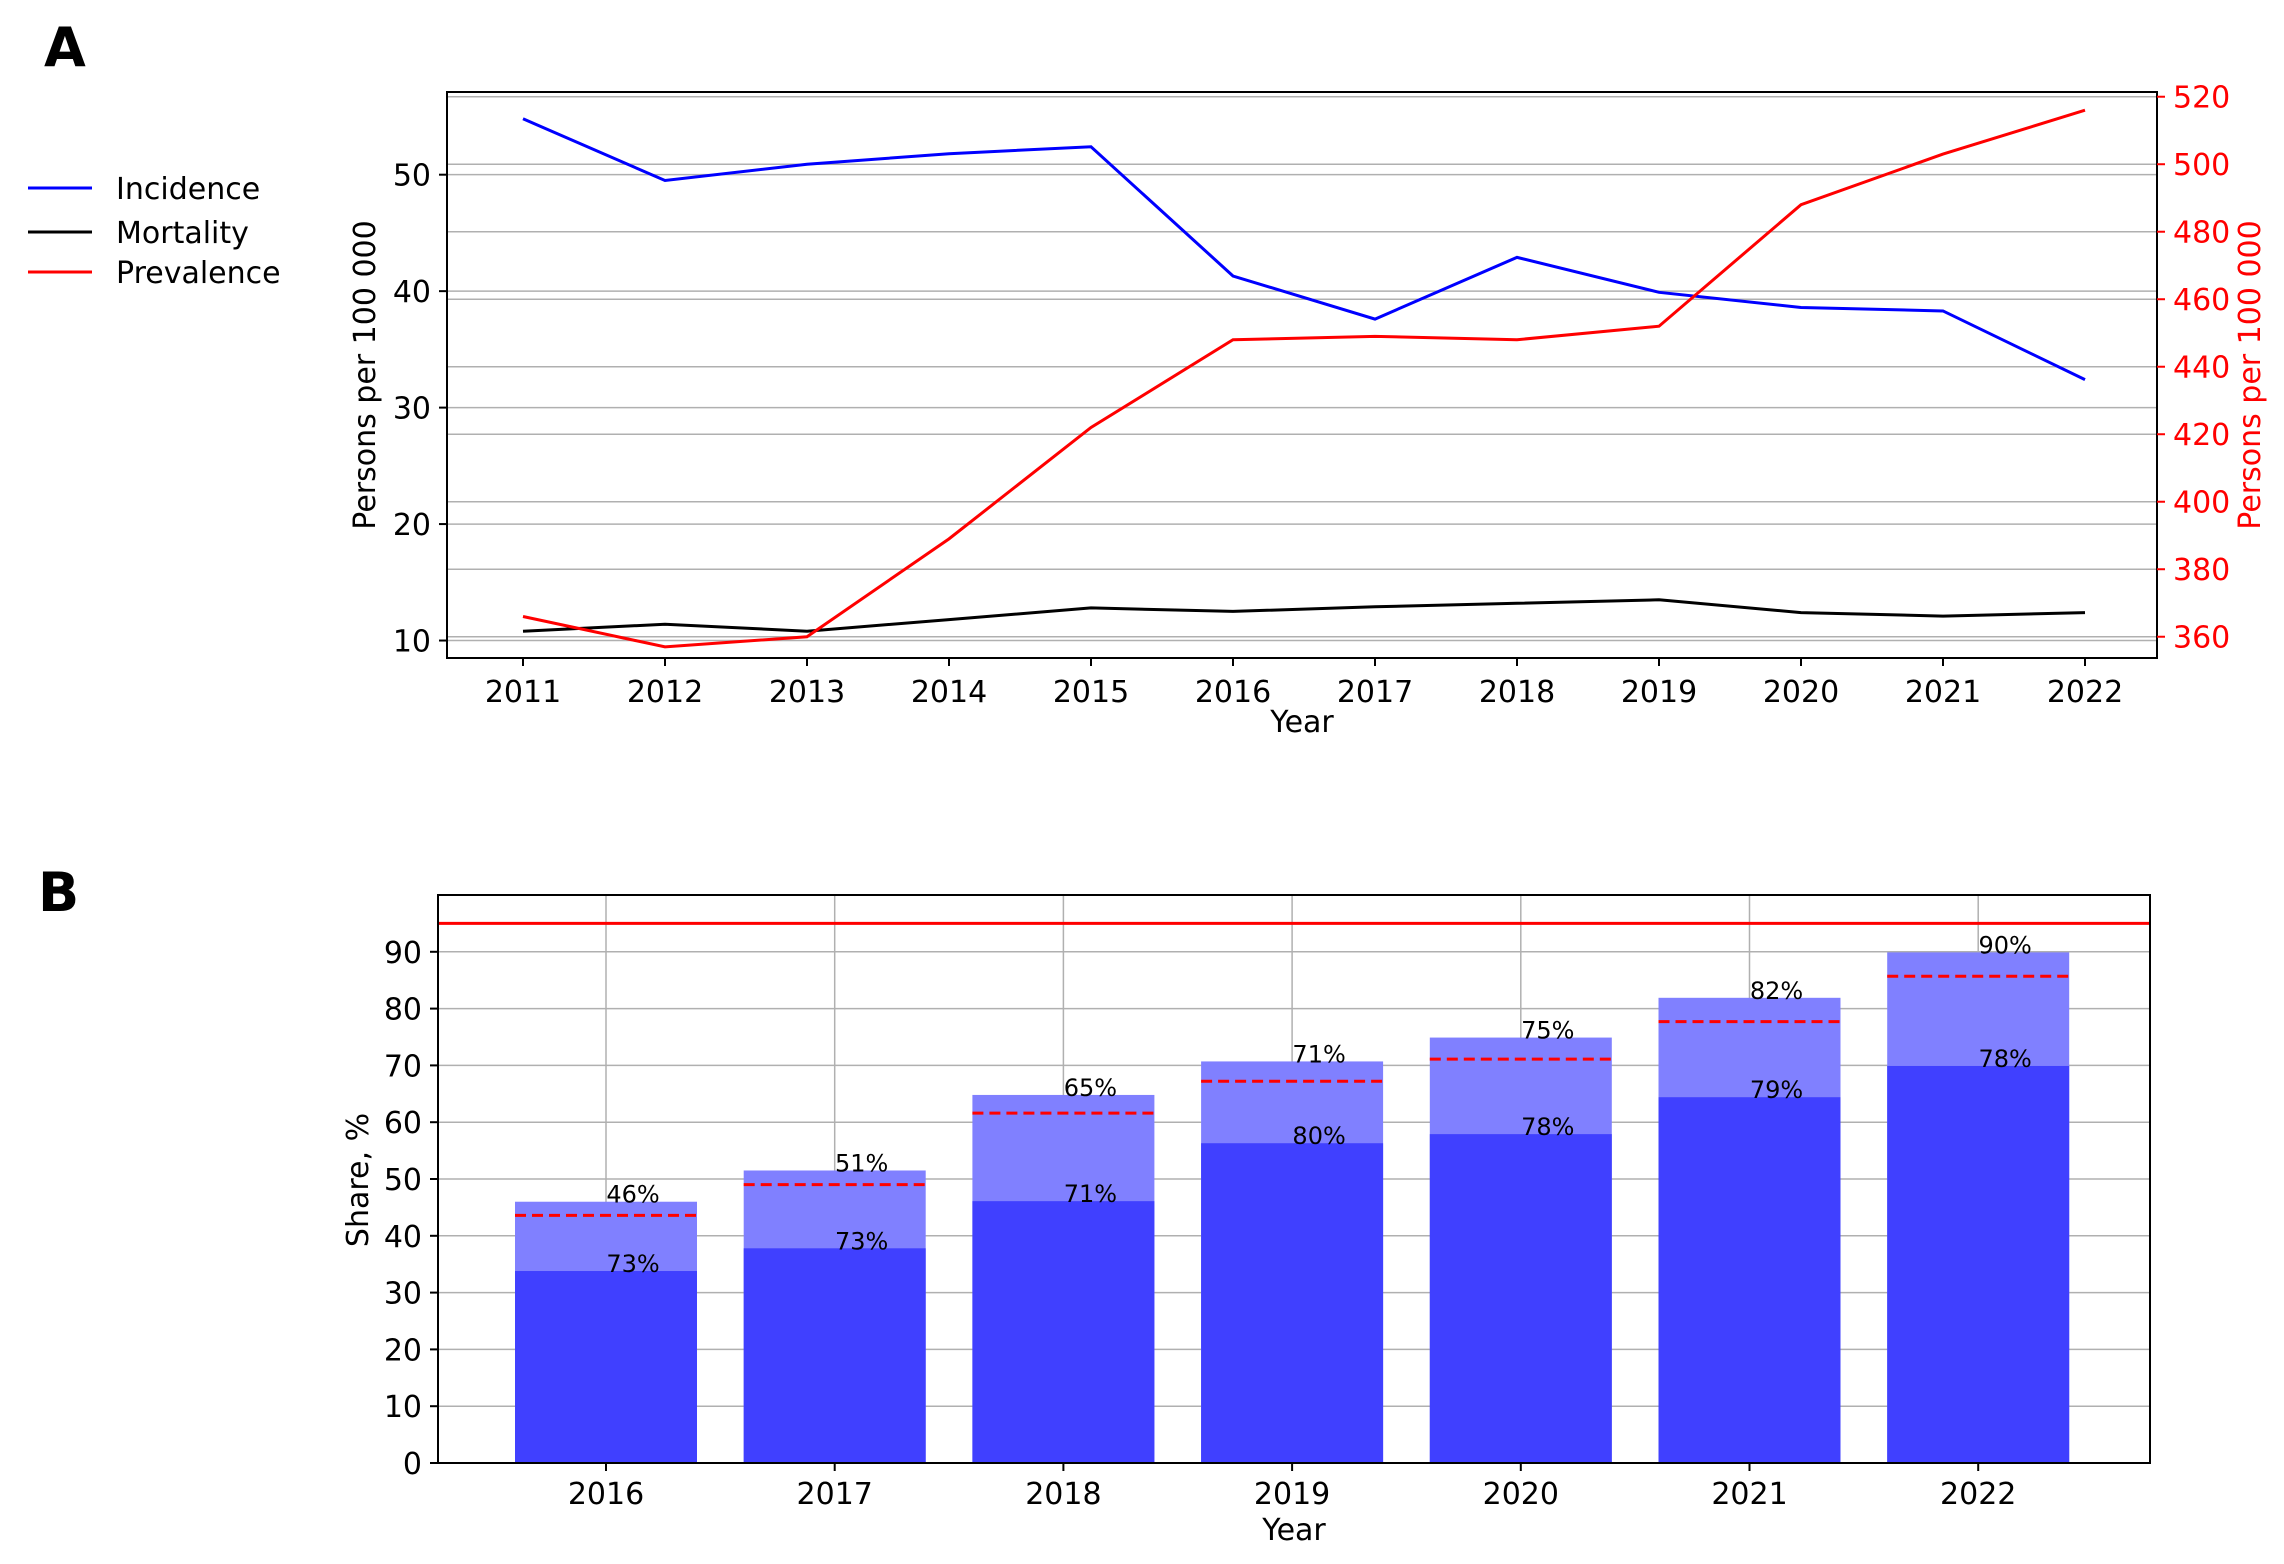 The height and width of the screenshot is (1564, 2284). I want to click on bar-inner-label: 80%, so click(1318, 1136).